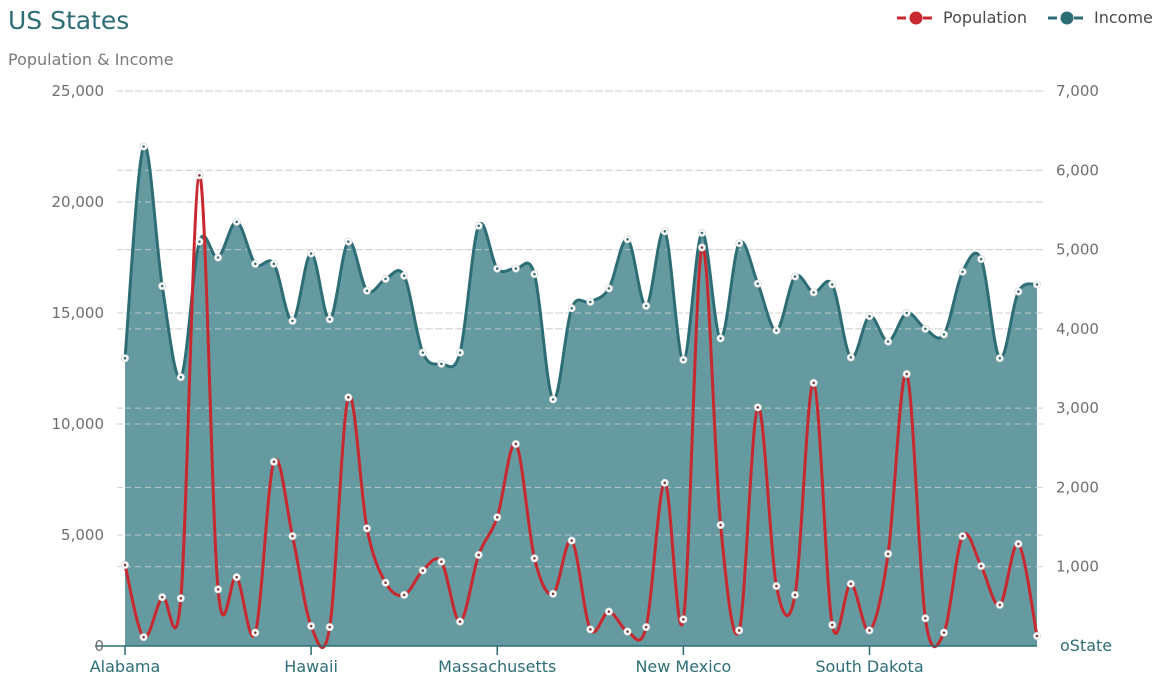 The image size is (1164, 687). What do you see at coordinates (1067, 18) in the screenshot?
I see `legend-income-marker` at bounding box center [1067, 18].